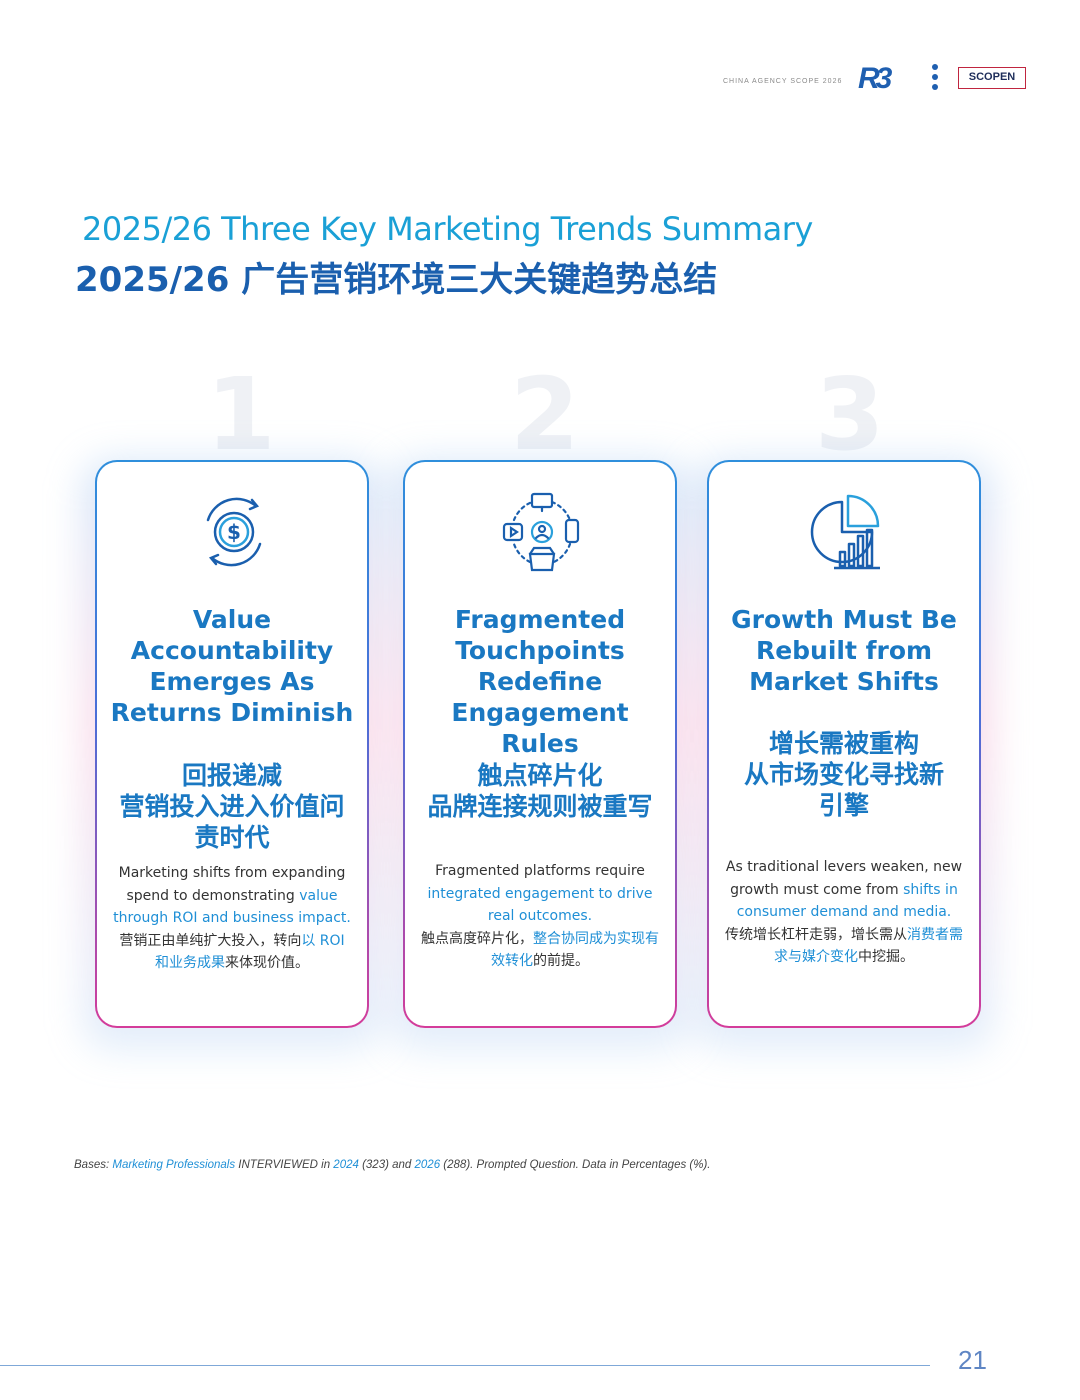 The width and height of the screenshot is (1080, 1400). I want to click on card-title-zh: 增长需被重构 从市场变化寻找新 引擎, so click(843, 774).